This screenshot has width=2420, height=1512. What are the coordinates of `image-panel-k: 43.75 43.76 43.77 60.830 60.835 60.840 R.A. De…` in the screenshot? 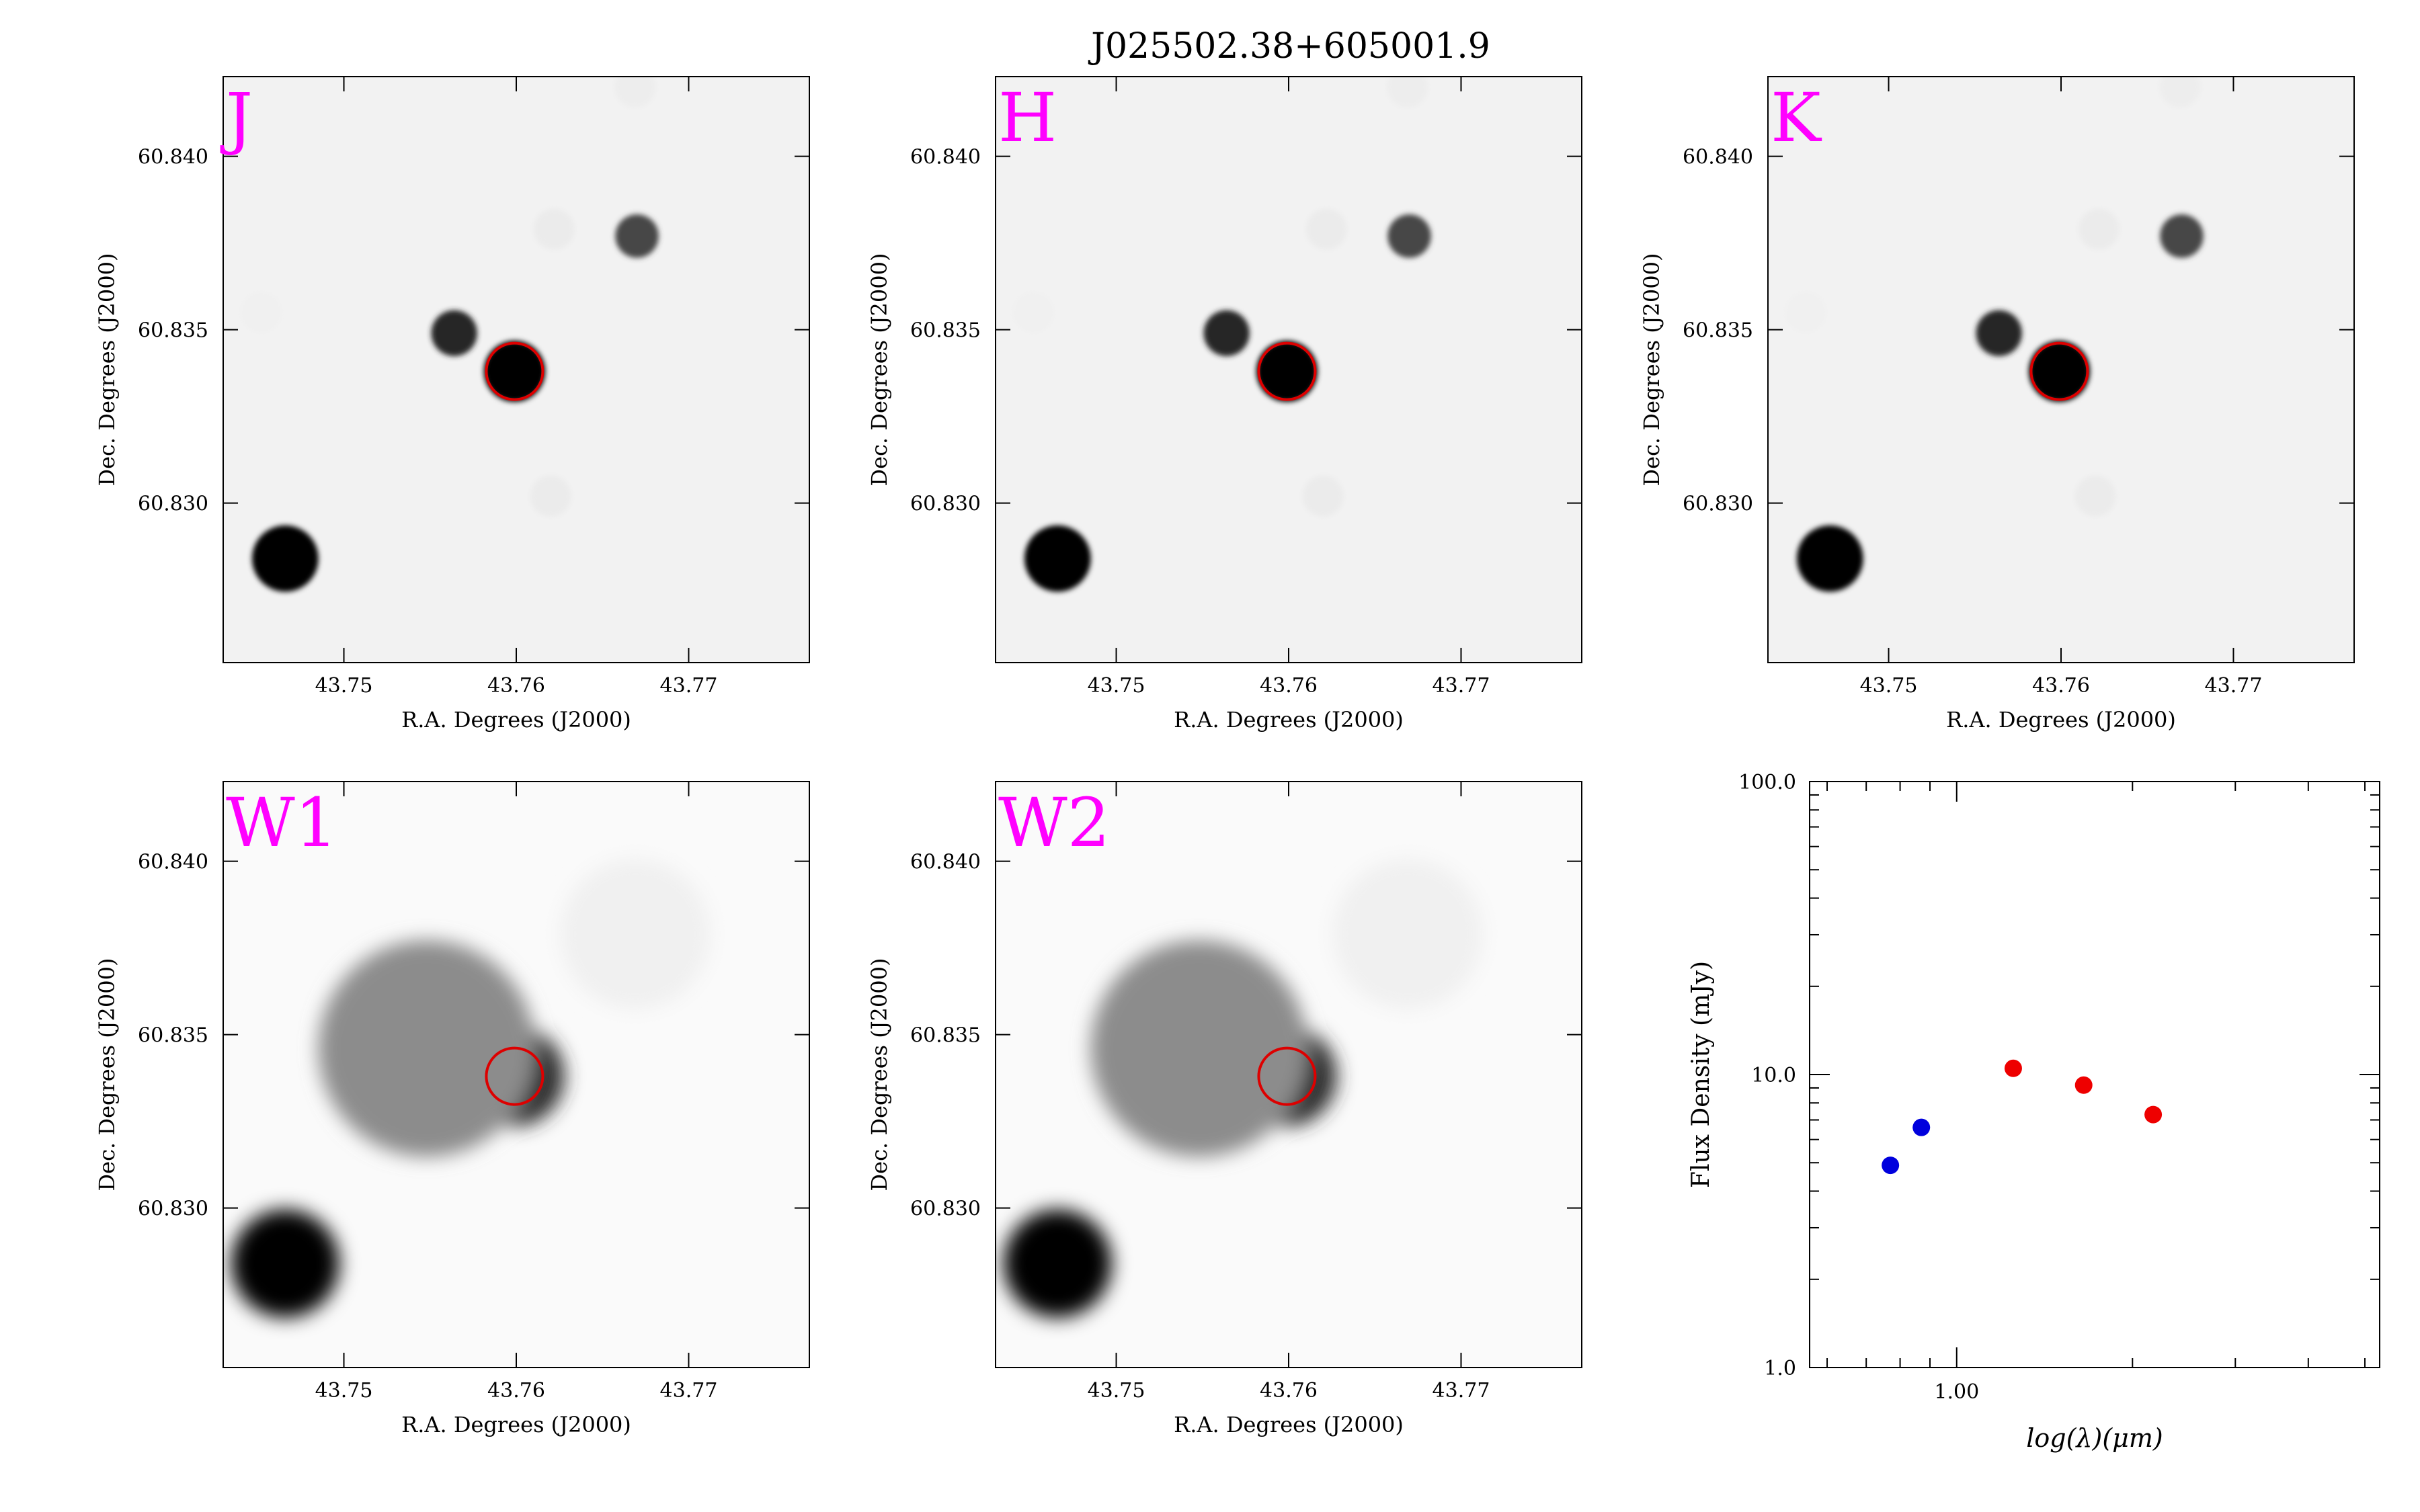 It's located at (1997, 404).